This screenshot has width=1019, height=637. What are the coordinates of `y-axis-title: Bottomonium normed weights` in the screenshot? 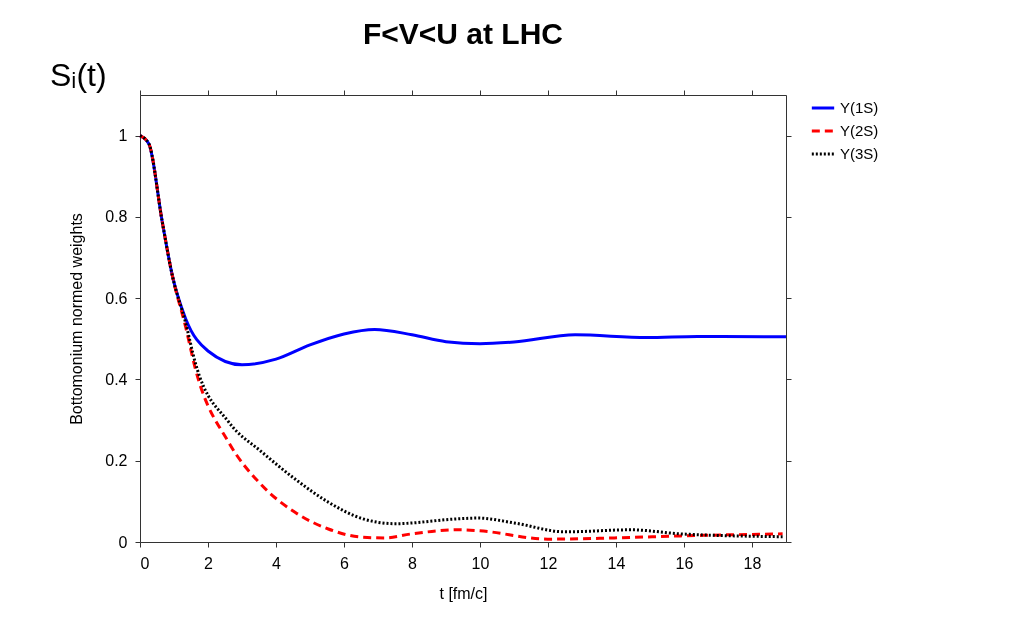 It's located at (77, 319).